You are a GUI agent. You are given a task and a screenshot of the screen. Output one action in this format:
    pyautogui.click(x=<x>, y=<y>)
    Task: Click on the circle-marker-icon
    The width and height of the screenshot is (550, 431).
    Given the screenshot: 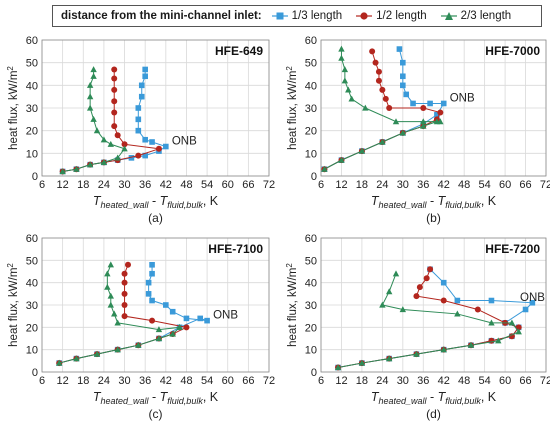 What is the action you would take?
    pyautogui.click(x=364, y=16)
    